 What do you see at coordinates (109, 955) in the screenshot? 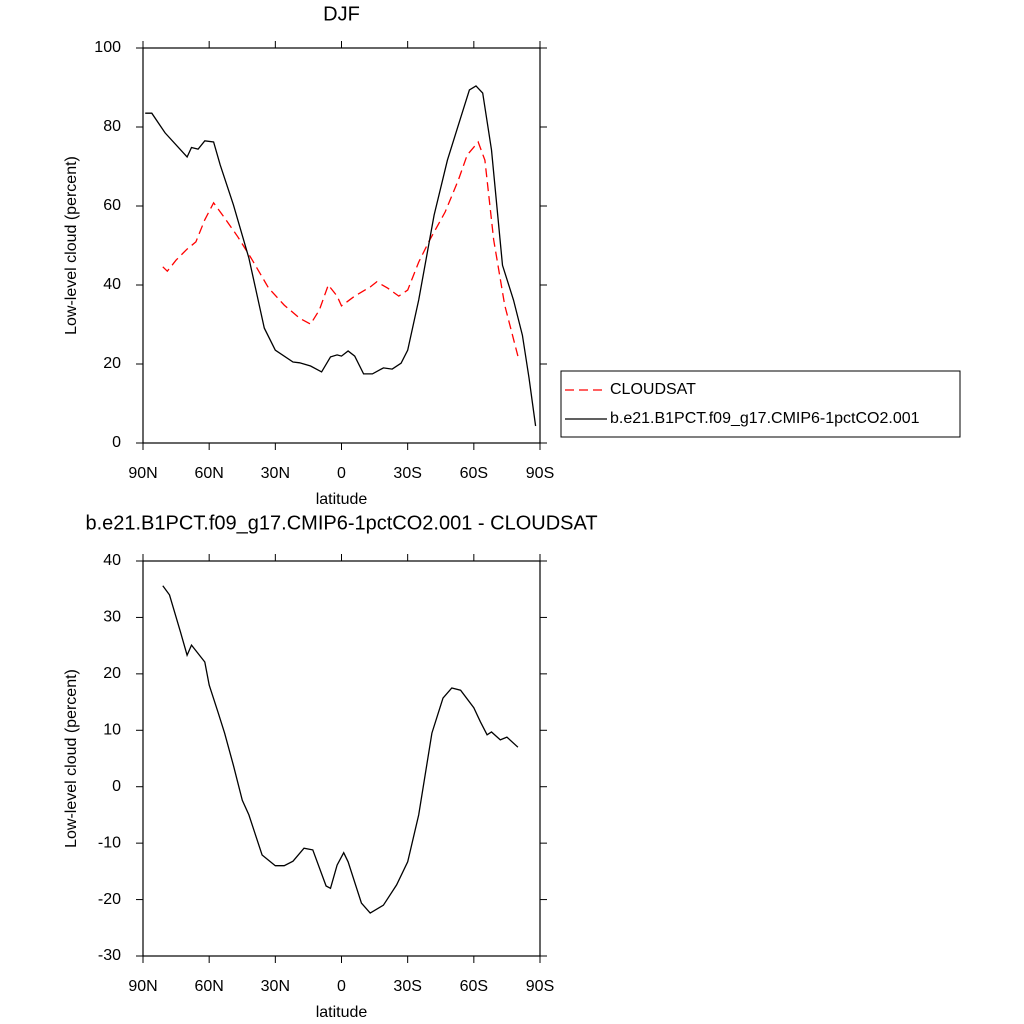
I see `y-tick-label: -30` at bounding box center [109, 955].